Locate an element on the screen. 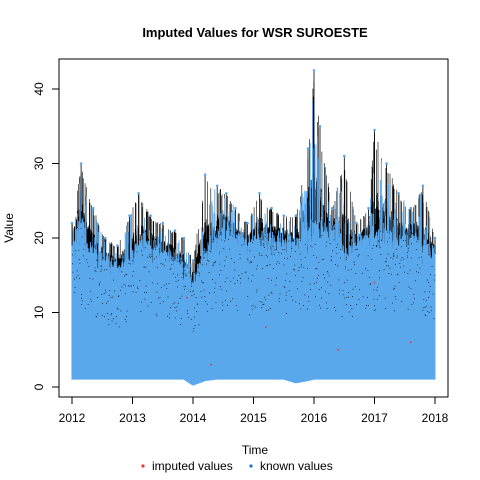 This screenshot has width=480, height=480. legend-label: known values is located at coordinates (296, 466).